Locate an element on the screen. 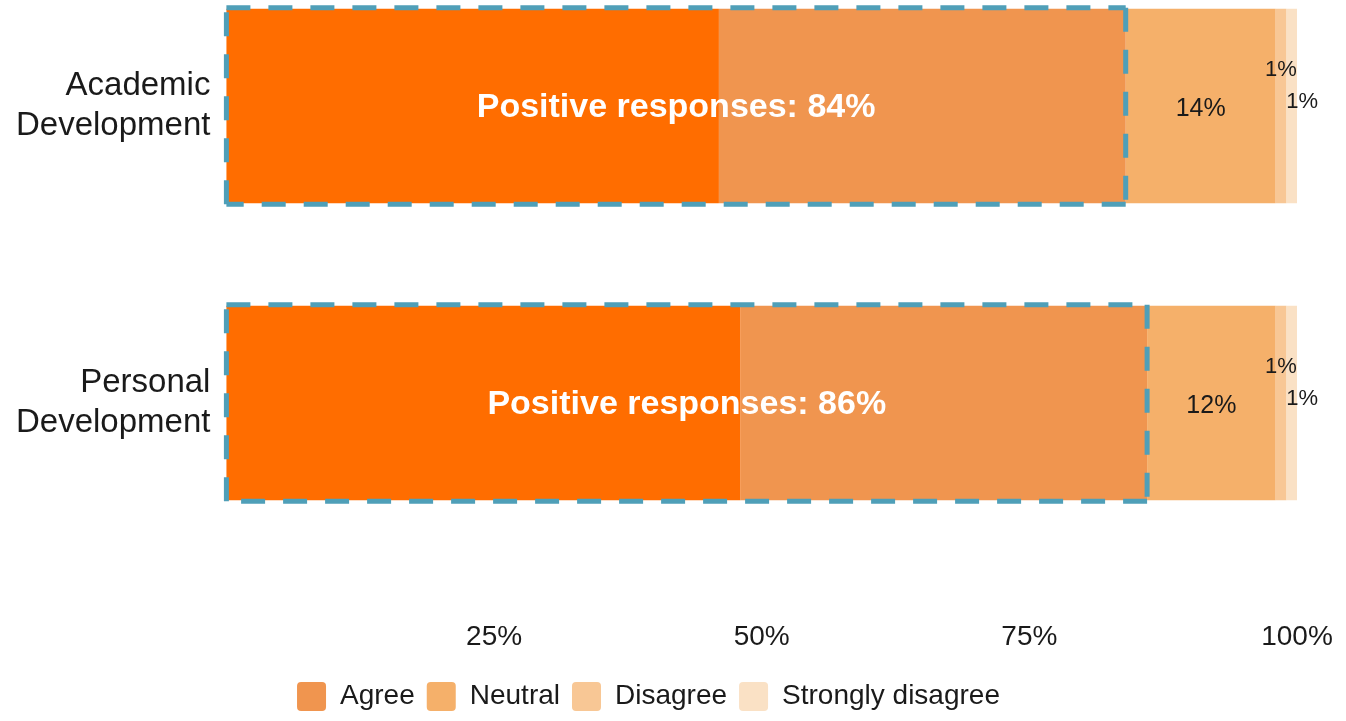 Image resolution: width=1346 pixels, height=721 pixels. legend-label: Neutral is located at coordinates (515, 695).